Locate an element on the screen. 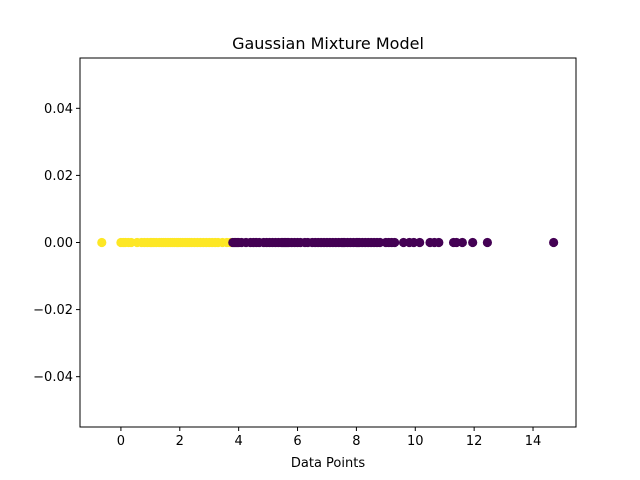 The width and height of the screenshot is (640, 480). cluster-0-series is located at coordinates (166, 242).